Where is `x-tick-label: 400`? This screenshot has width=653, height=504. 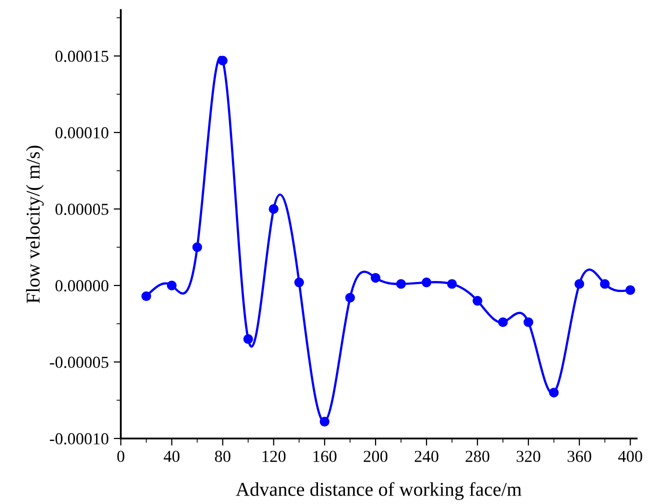
x-tick-label: 400 is located at coordinates (630, 456).